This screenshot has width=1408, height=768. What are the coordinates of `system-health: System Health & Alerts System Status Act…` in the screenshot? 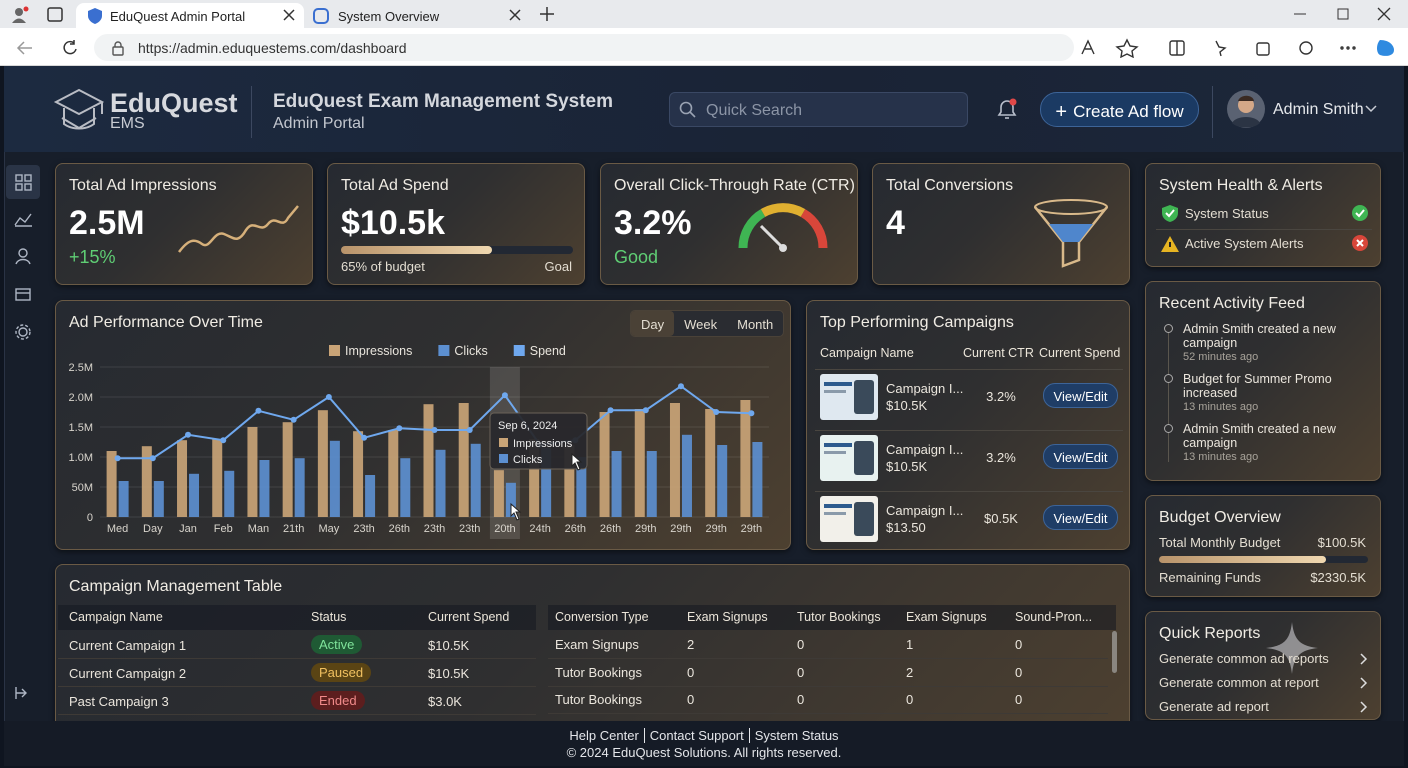 It's located at (1263, 215).